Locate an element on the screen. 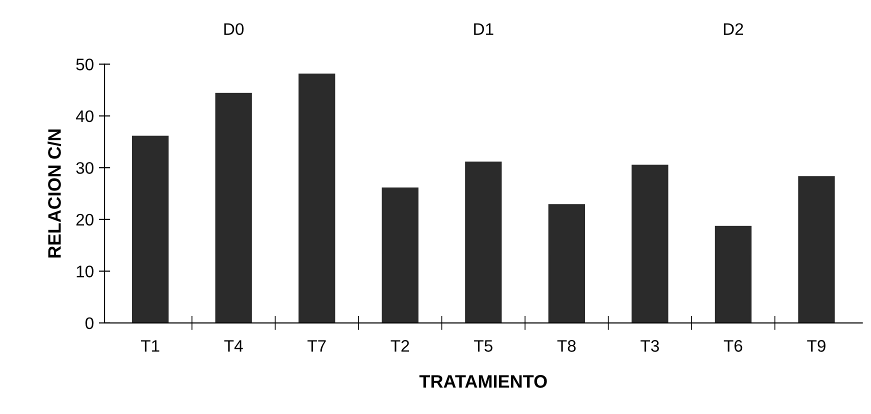 This screenshot has height=414, width=871. x-axis-title: TRATAMIENTO is located at coordinates (483, 381).